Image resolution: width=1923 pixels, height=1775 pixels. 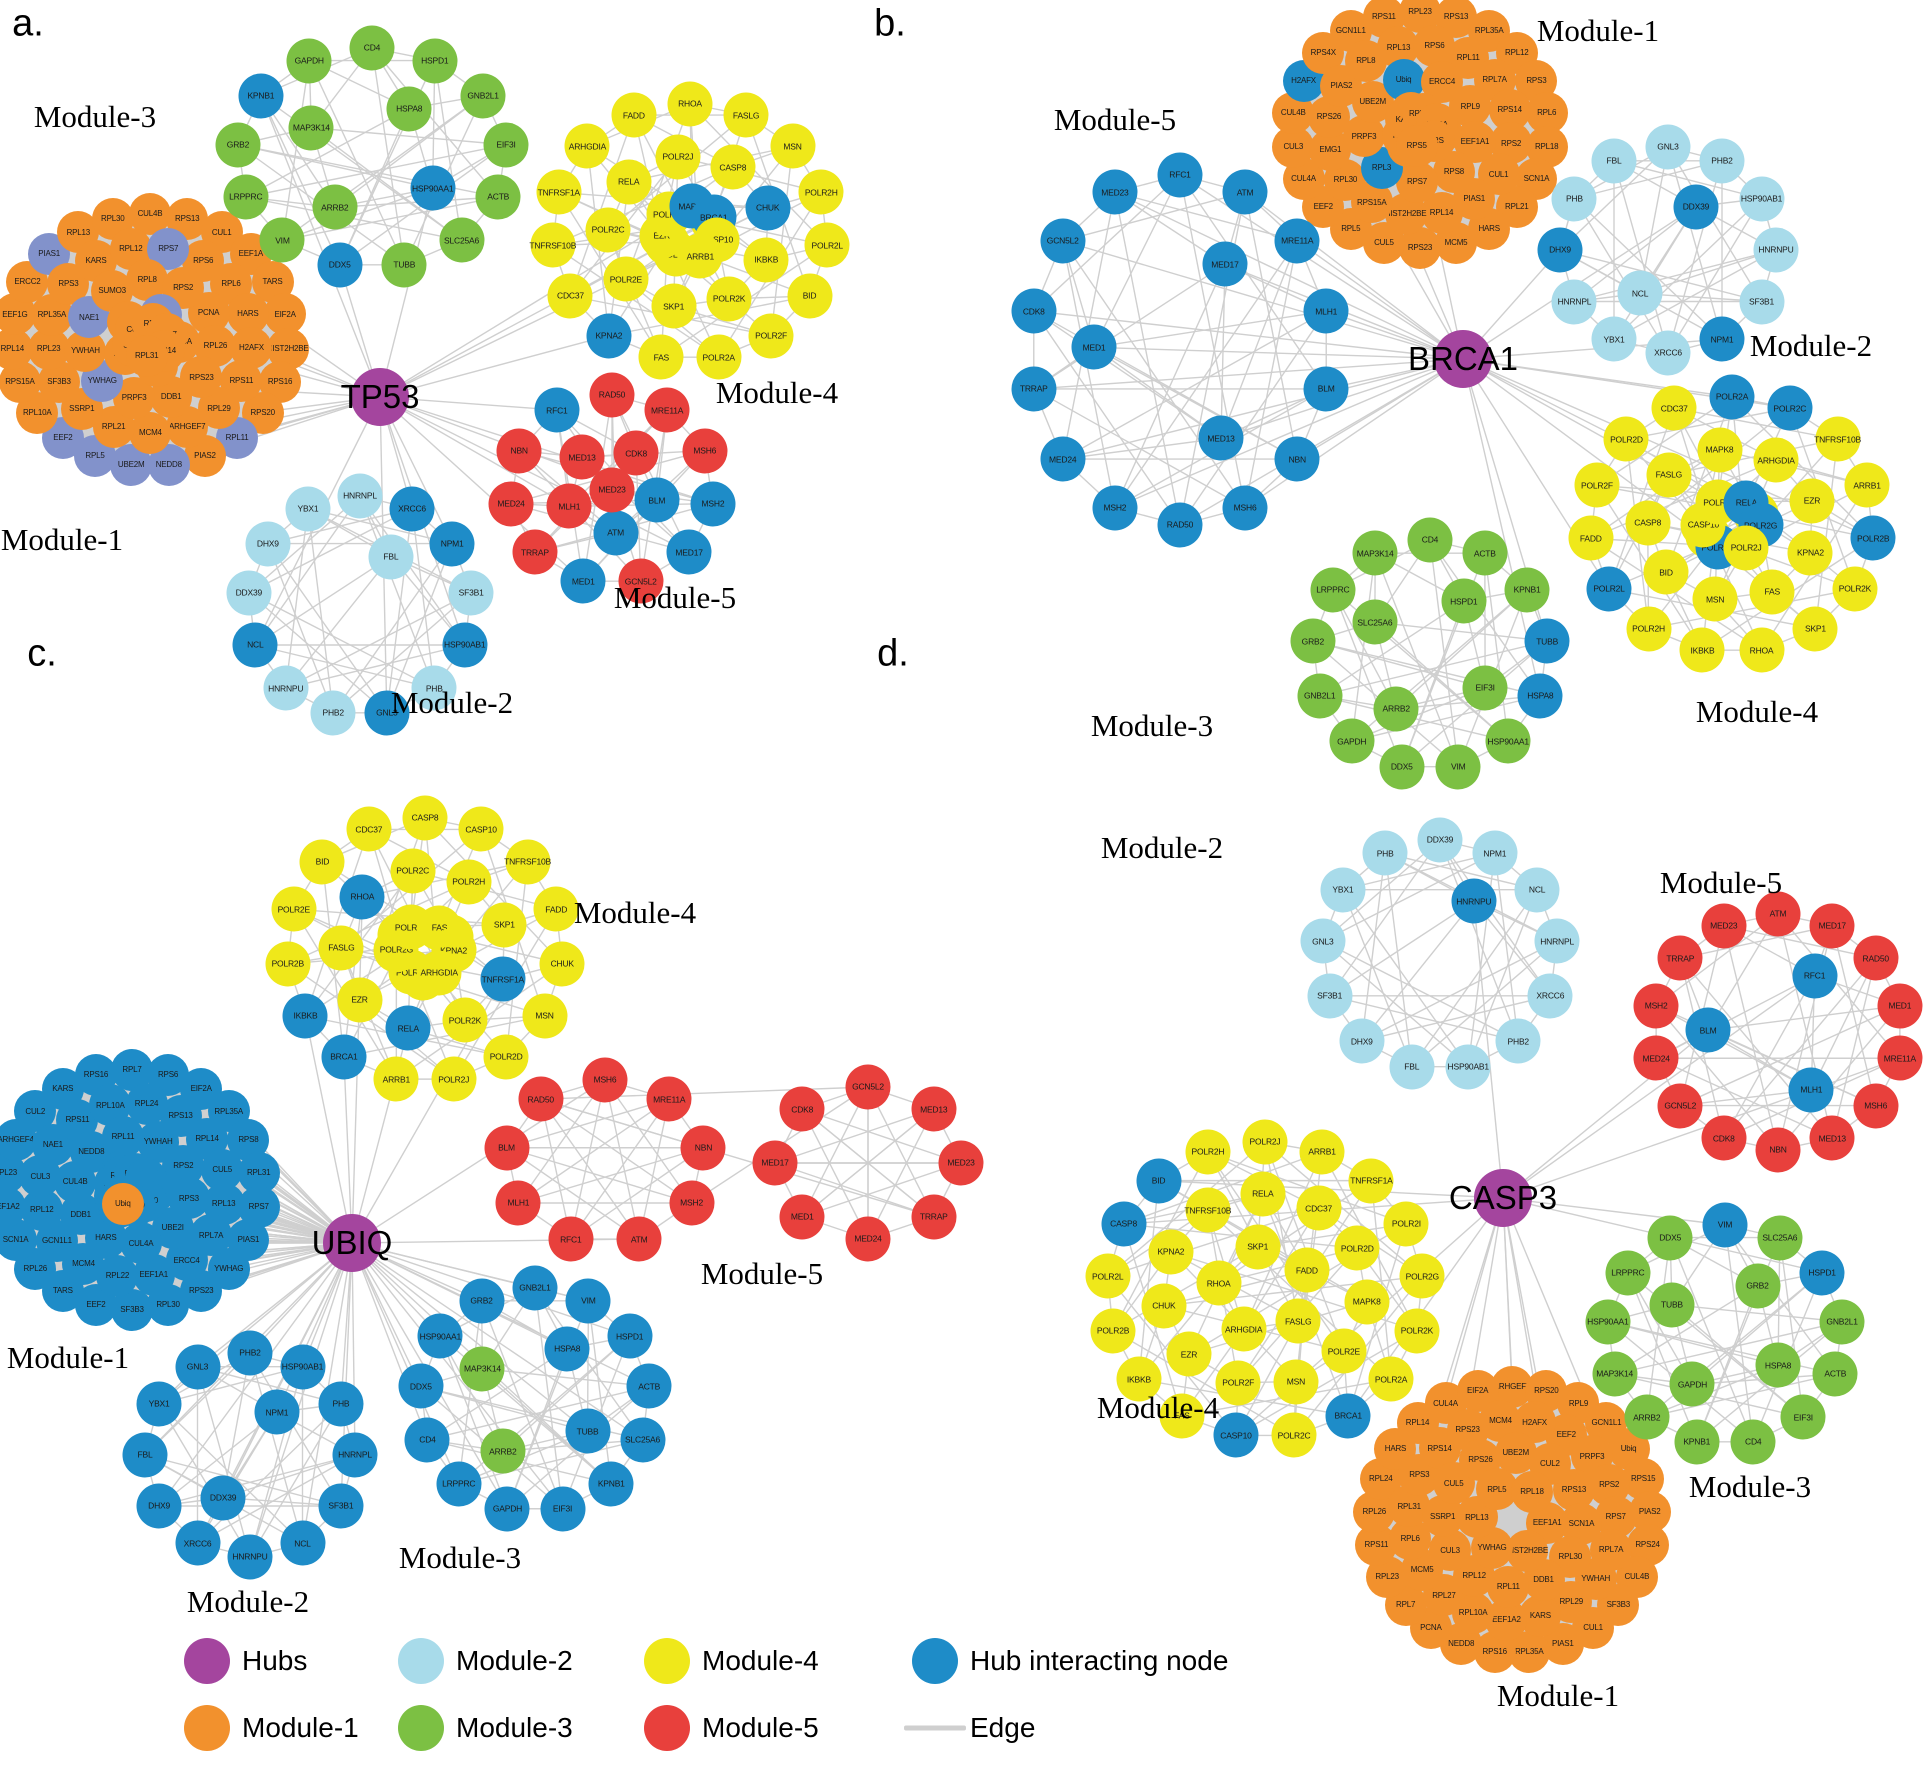 What do you see at coordinates (387, 713) in the screenshot?
I see `node-gnl3: GNL3` at bounding box center [387, 713].